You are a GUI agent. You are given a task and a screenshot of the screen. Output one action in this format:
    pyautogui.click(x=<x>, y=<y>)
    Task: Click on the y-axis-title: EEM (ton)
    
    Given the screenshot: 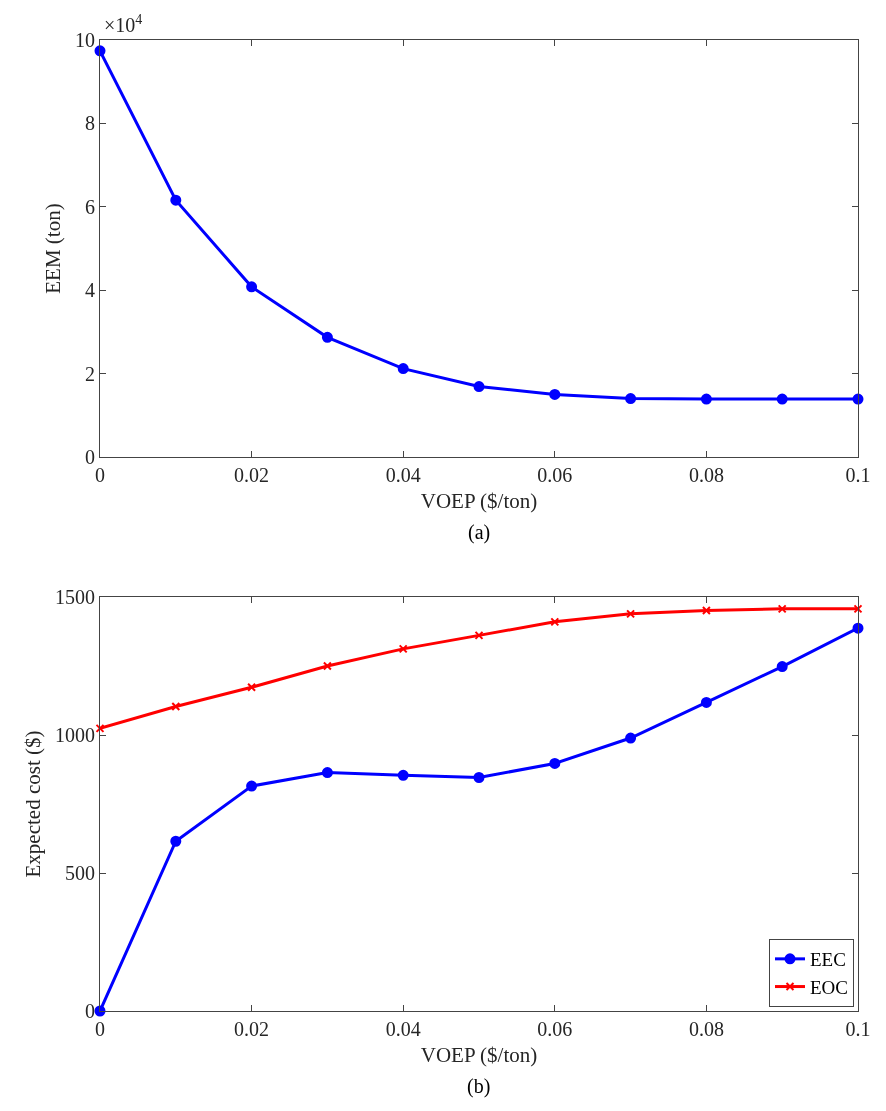 What is the action you would take?
    pyautogui.click(x=53, y=248)
    